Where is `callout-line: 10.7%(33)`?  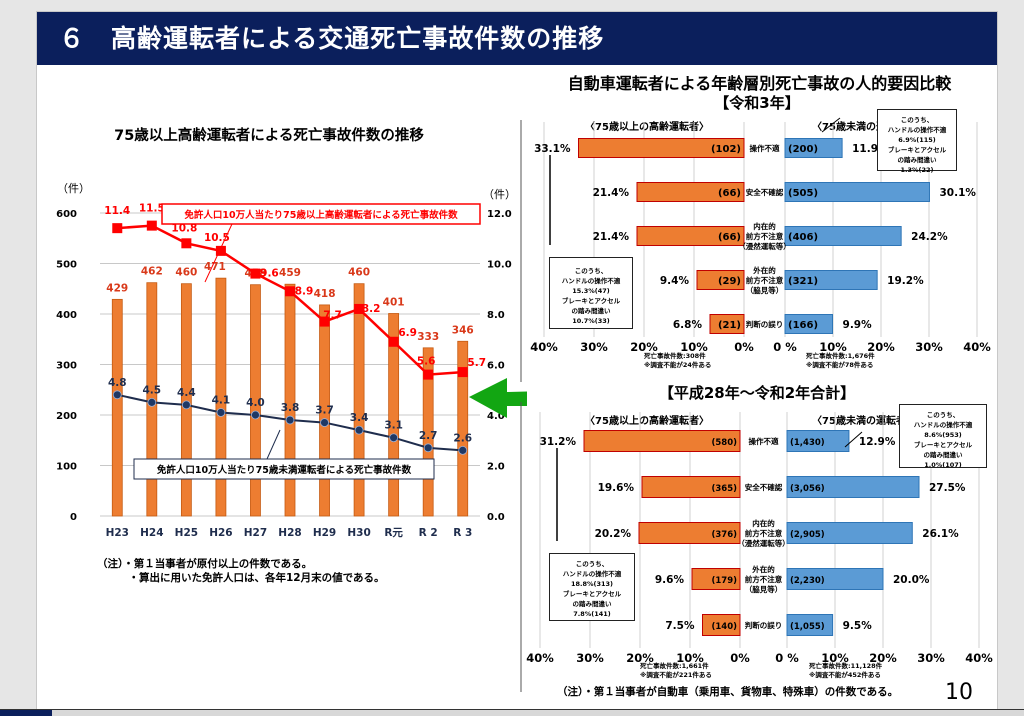 callout-line: 10.7%(33) is located at coordinates (591, 321).